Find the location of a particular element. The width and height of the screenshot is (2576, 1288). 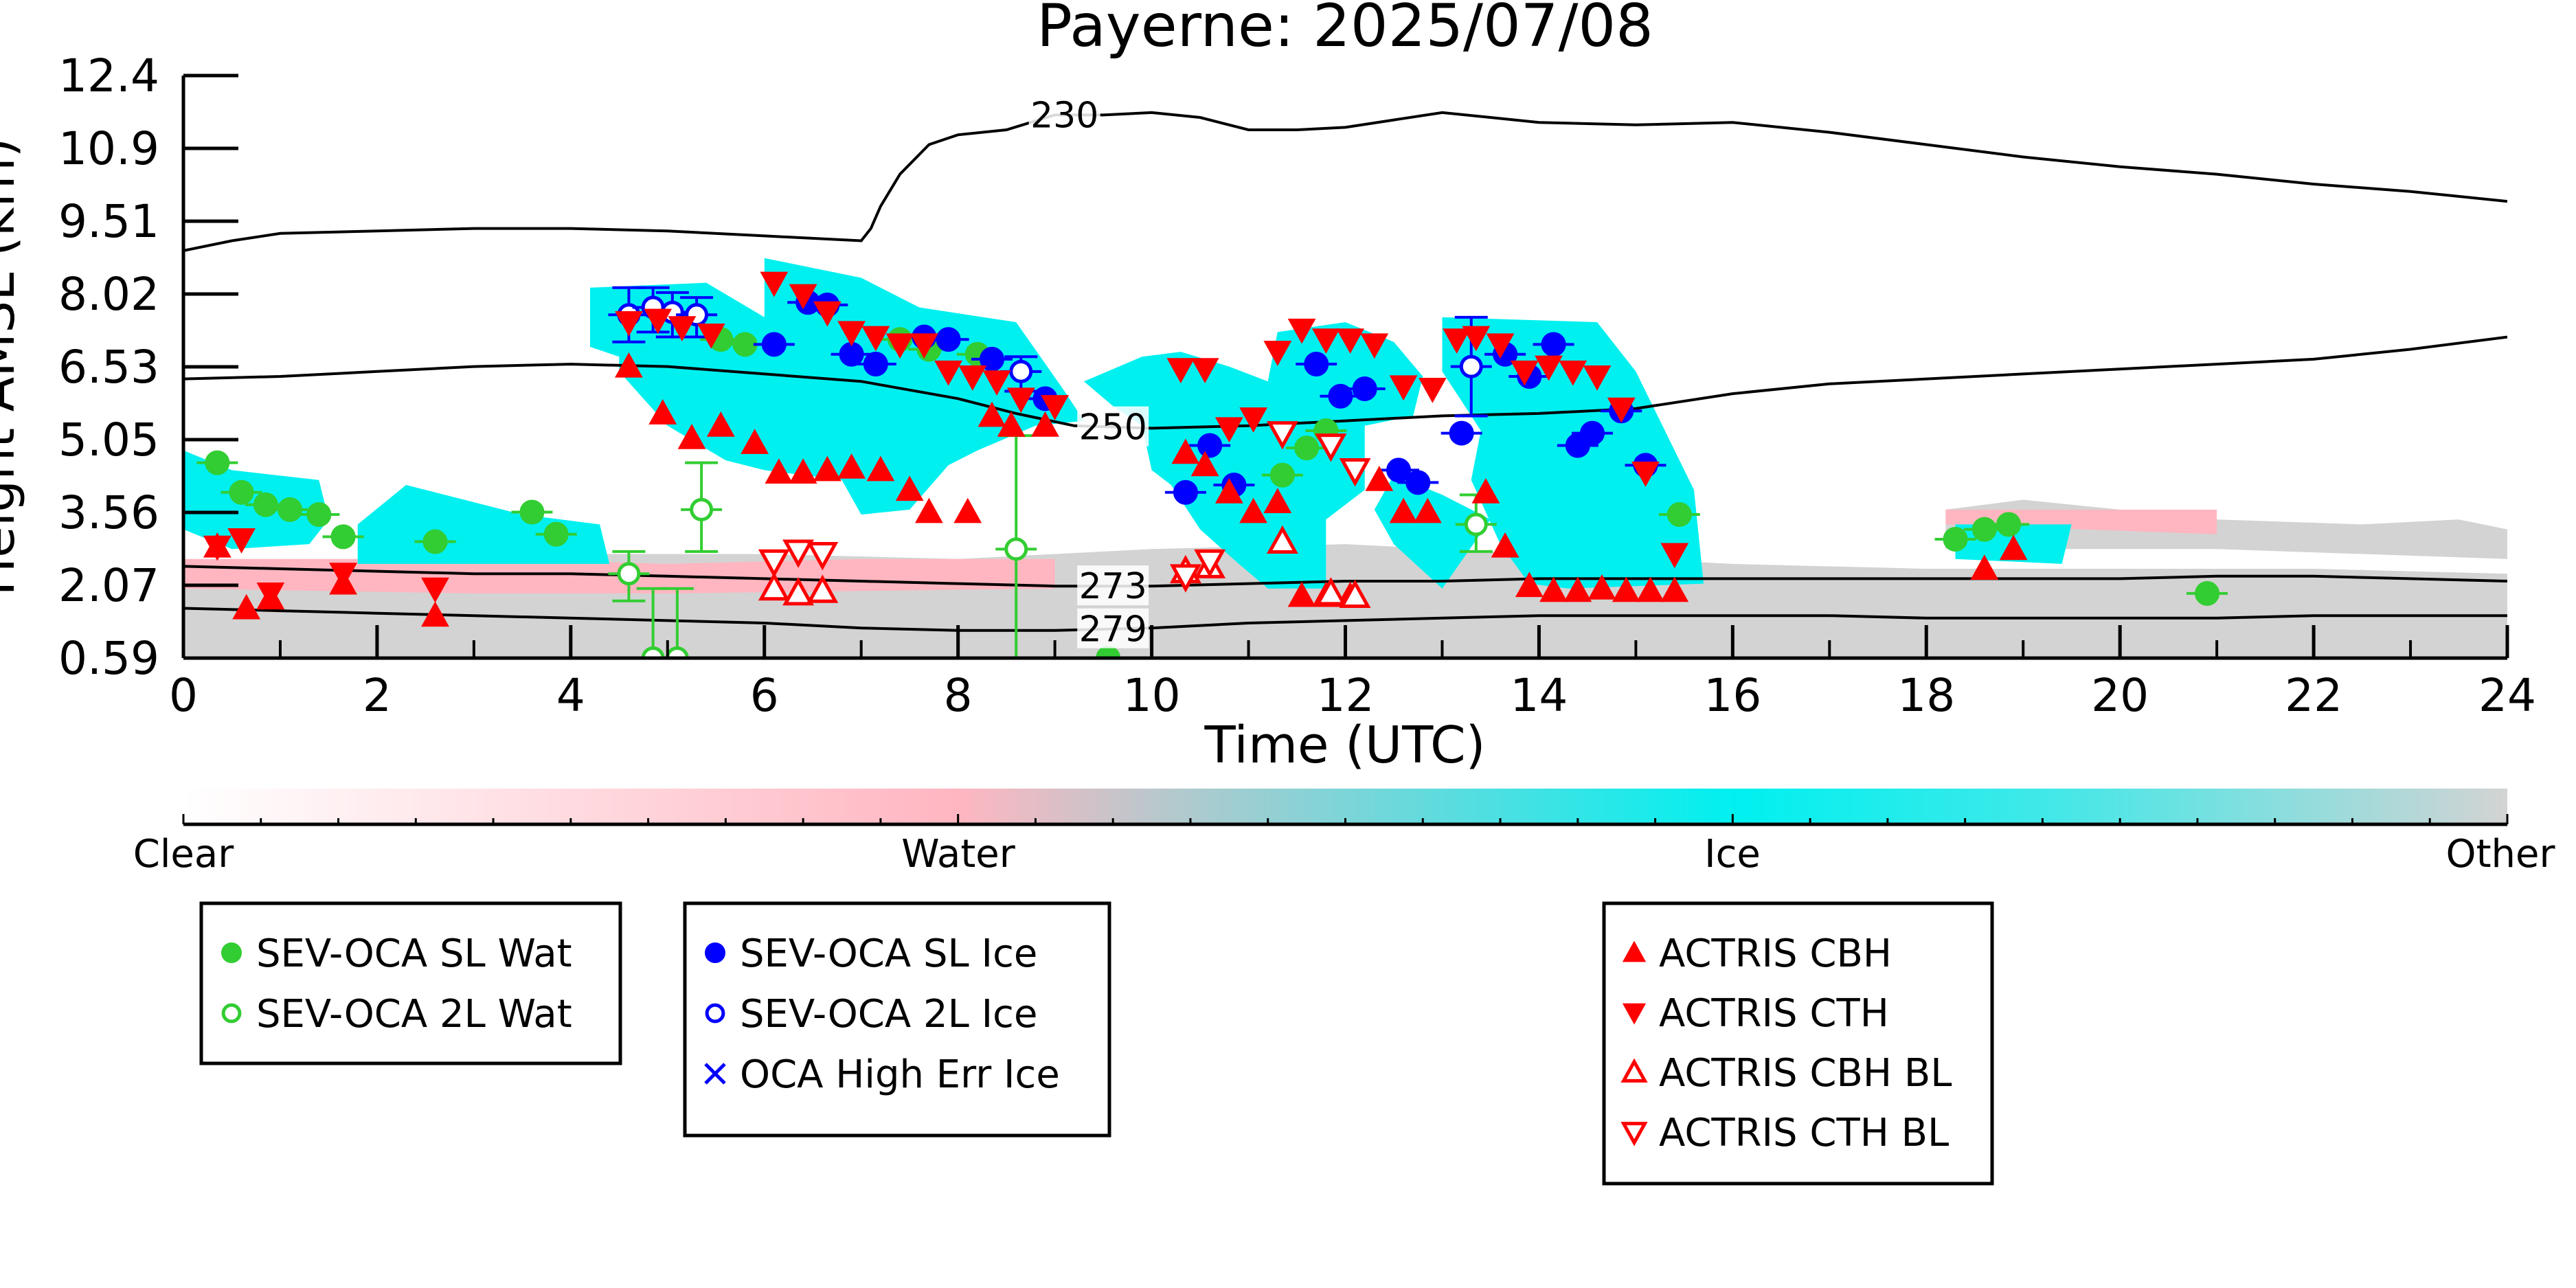

legend-marker-sev-oca-sl-ice is located at coordinates (715, 952).